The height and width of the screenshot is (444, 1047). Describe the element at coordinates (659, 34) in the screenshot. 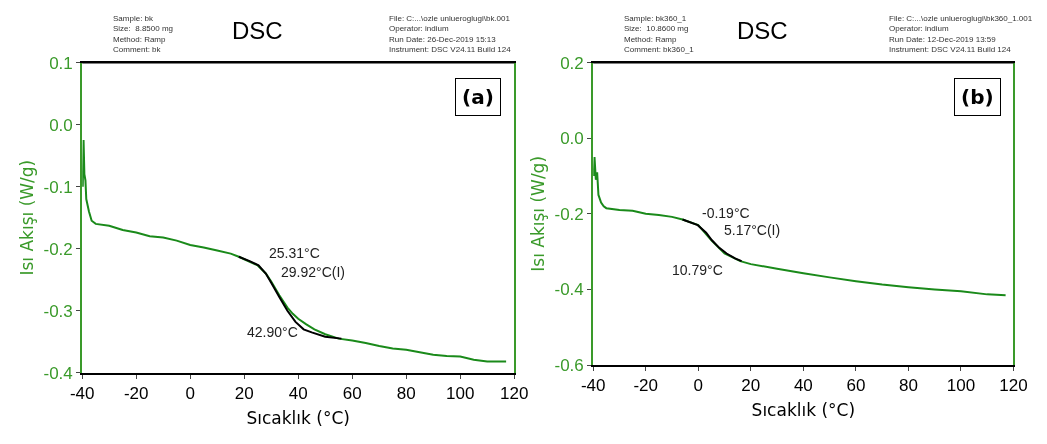

I see `text: Sample: bk360_1 Size: 10.8600 mg Method: Ramp Comment: bk360_1` at that location.